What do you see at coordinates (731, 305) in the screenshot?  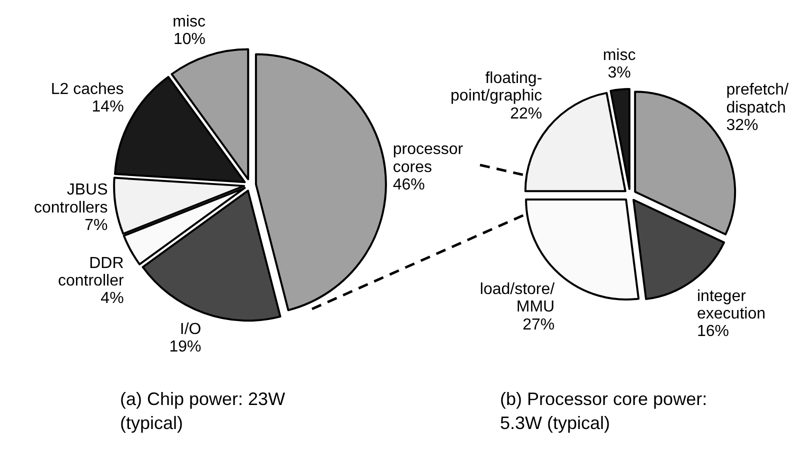 I see `slice-label: integer execution` at bounding box center [731, 305].